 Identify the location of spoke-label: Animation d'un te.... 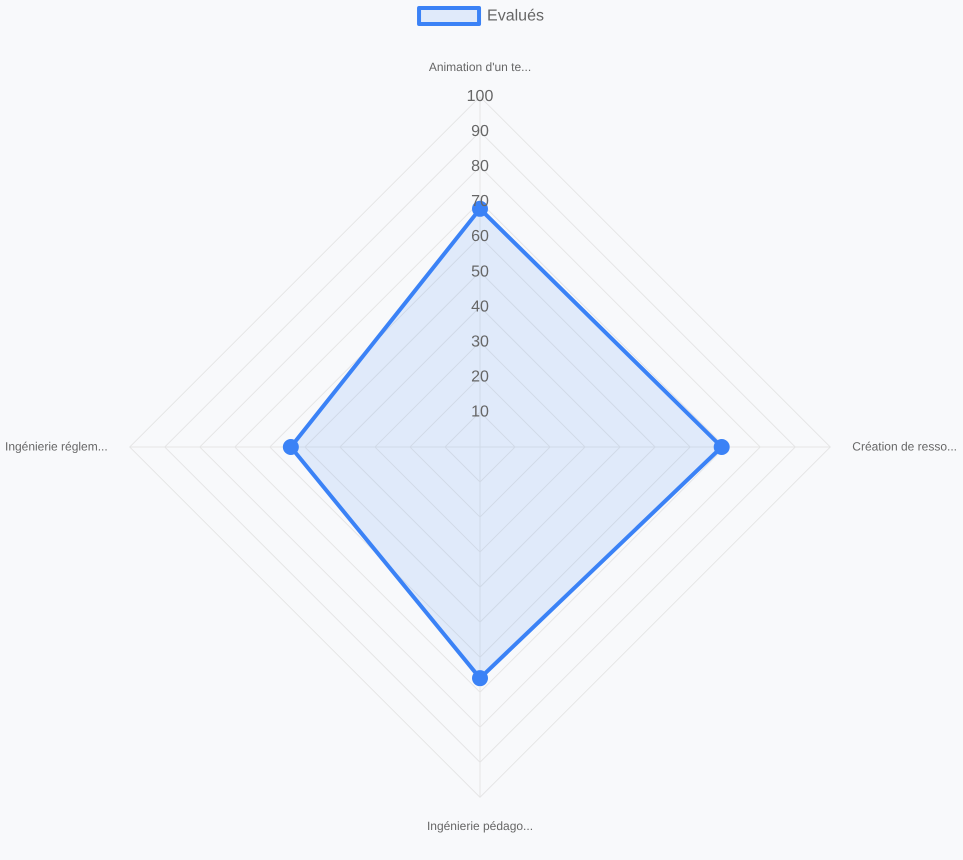
(480, 67).